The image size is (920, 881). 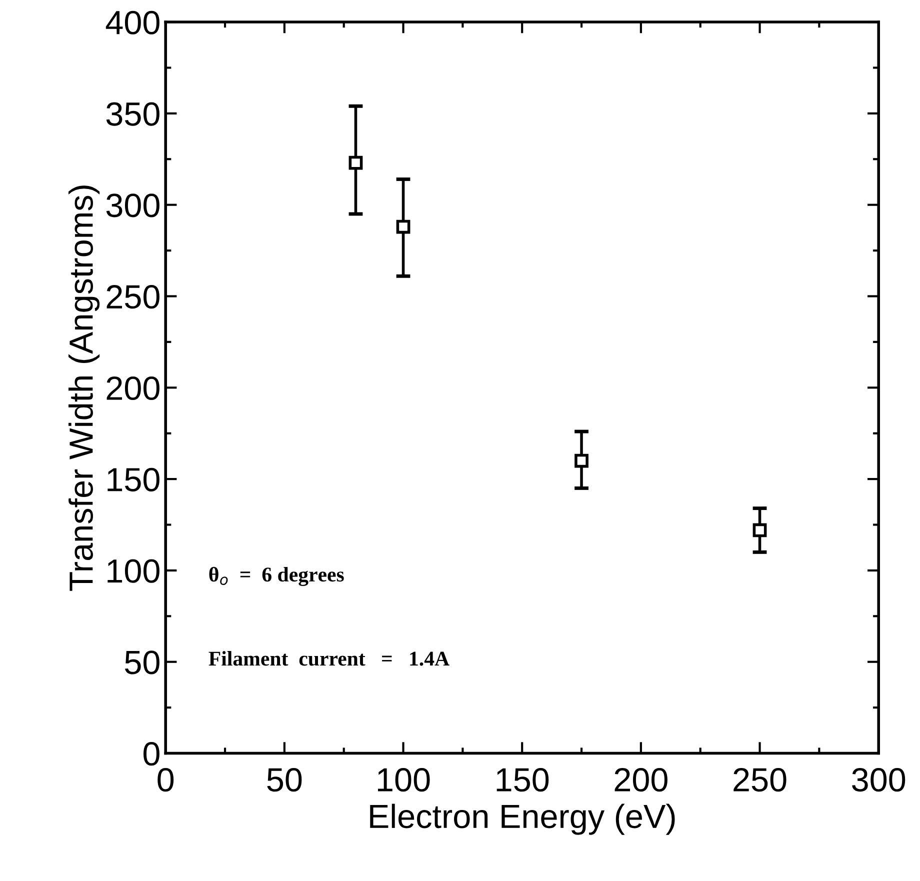 What do you see at coordinates (134, 480) in the screenshot?
I see `y-tick-label: 150` at bounding box center [134, 480].